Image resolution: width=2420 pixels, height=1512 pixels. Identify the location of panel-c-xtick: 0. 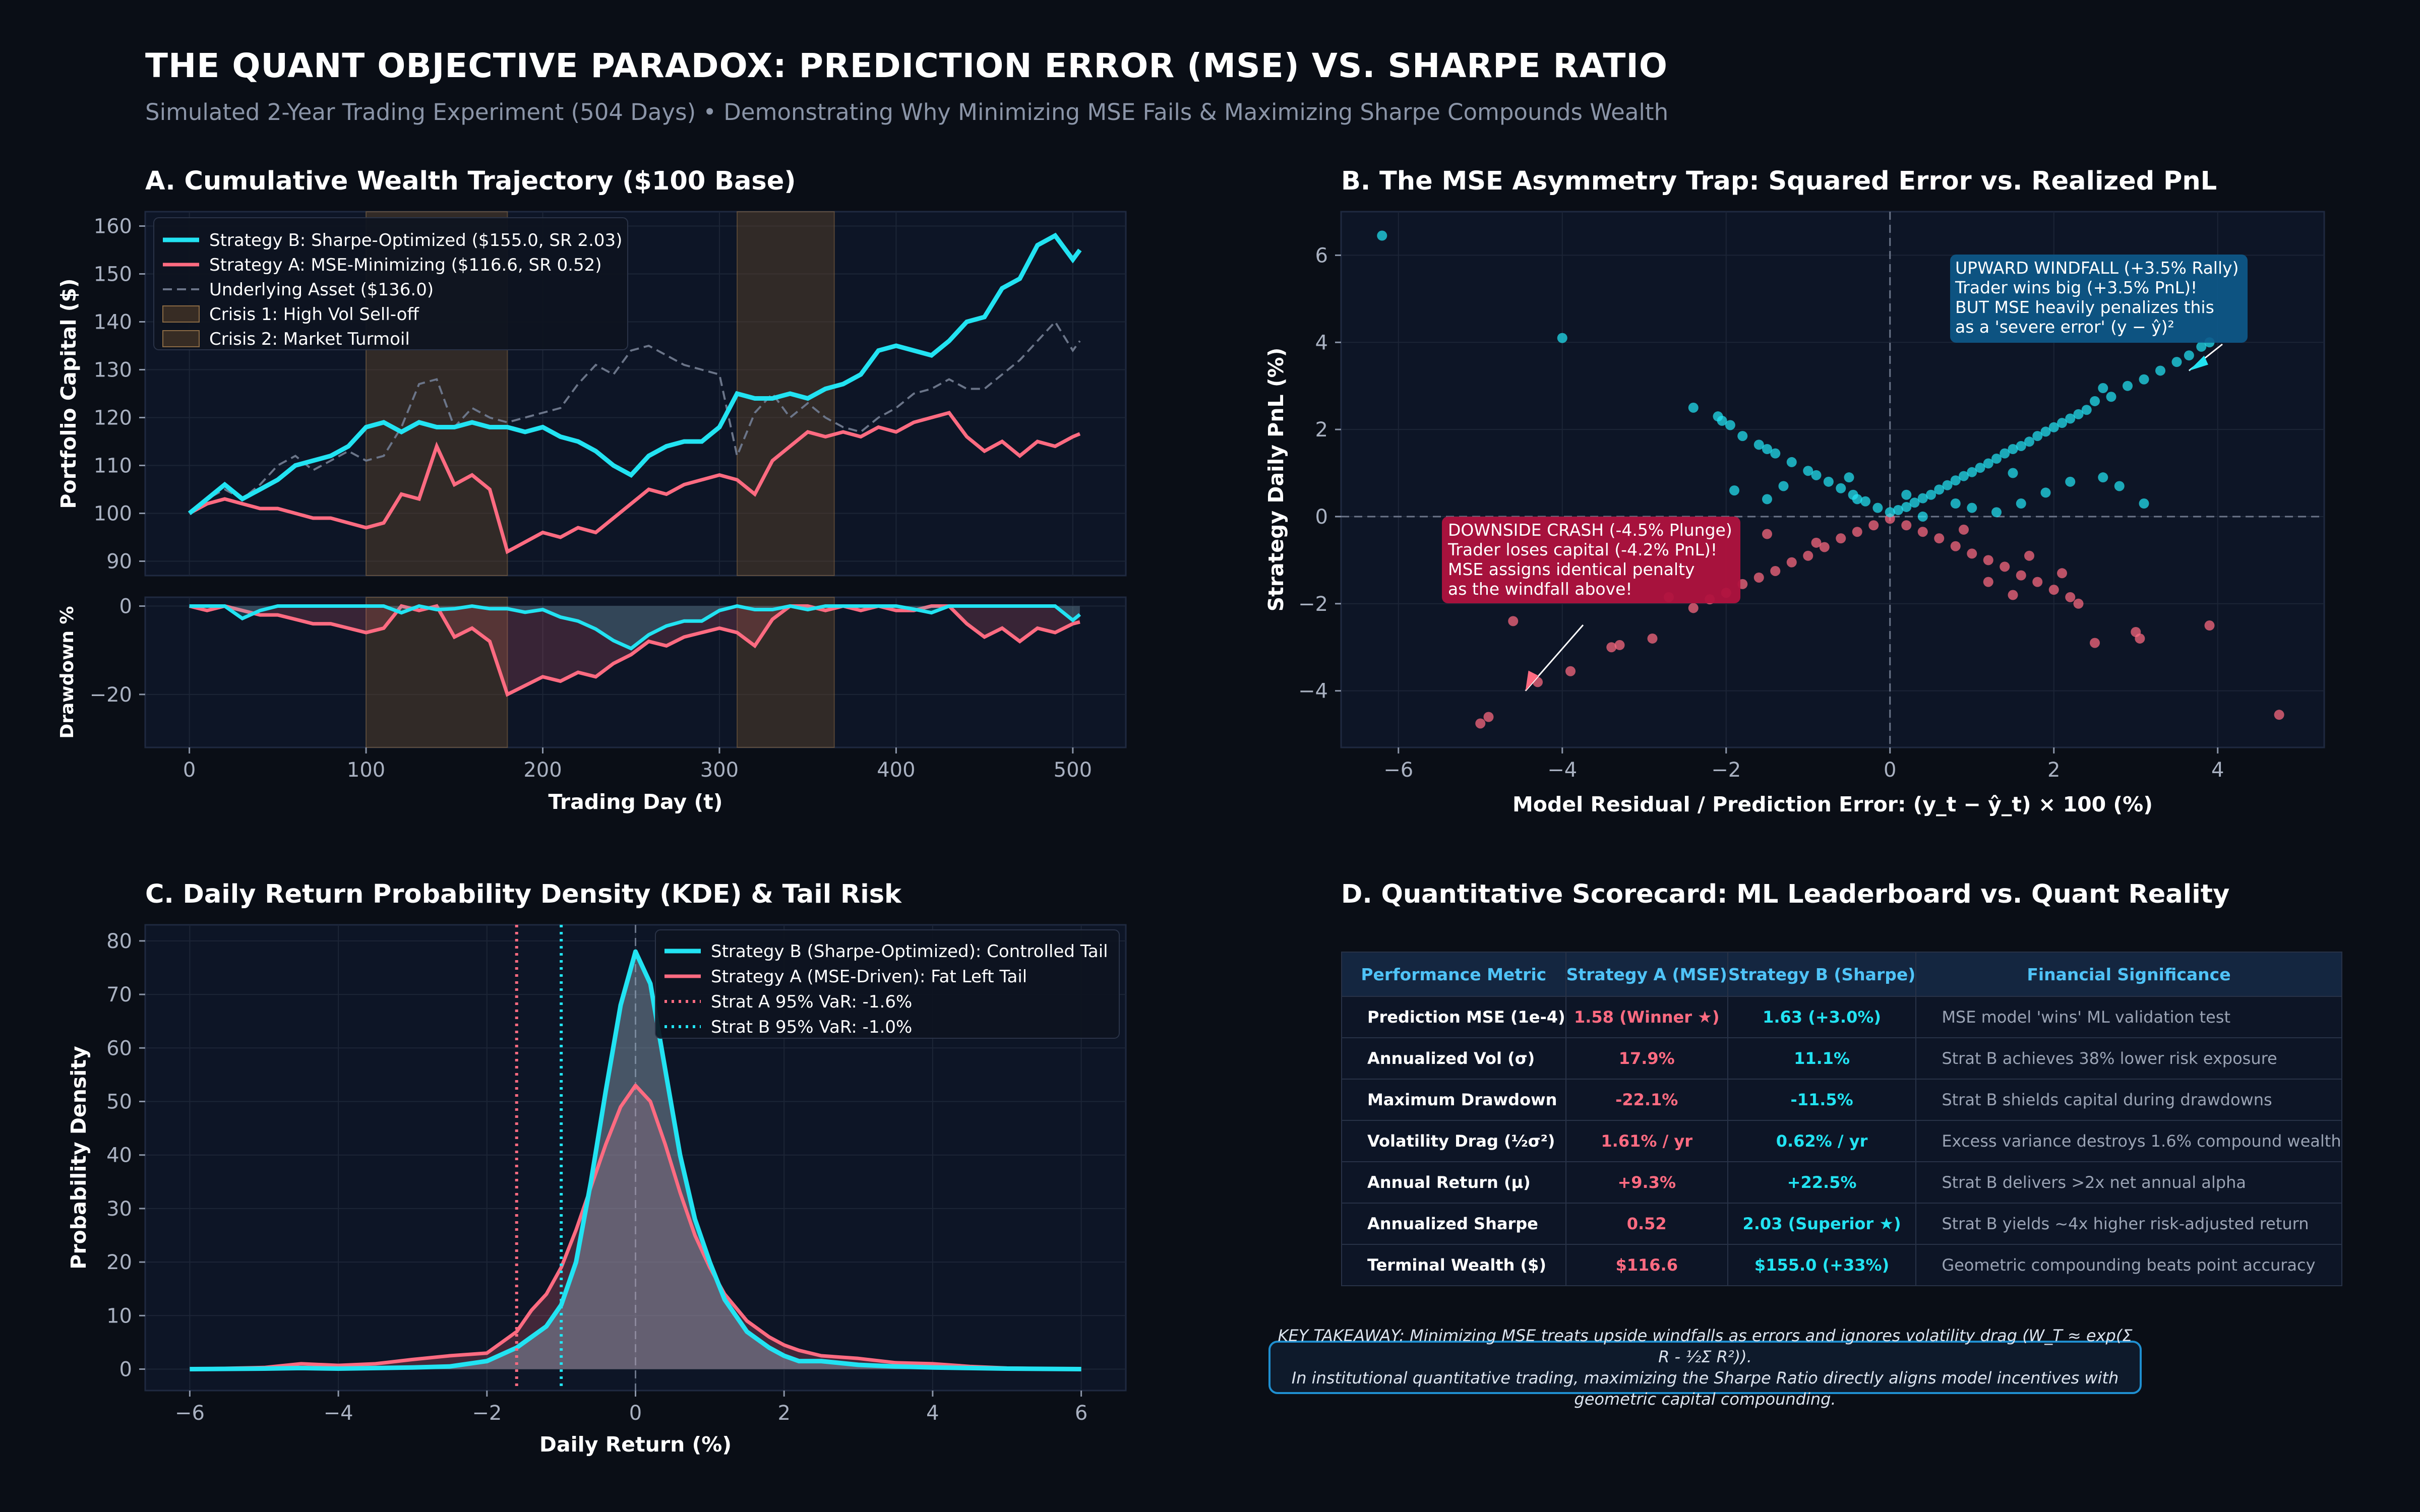
(635, 1413).